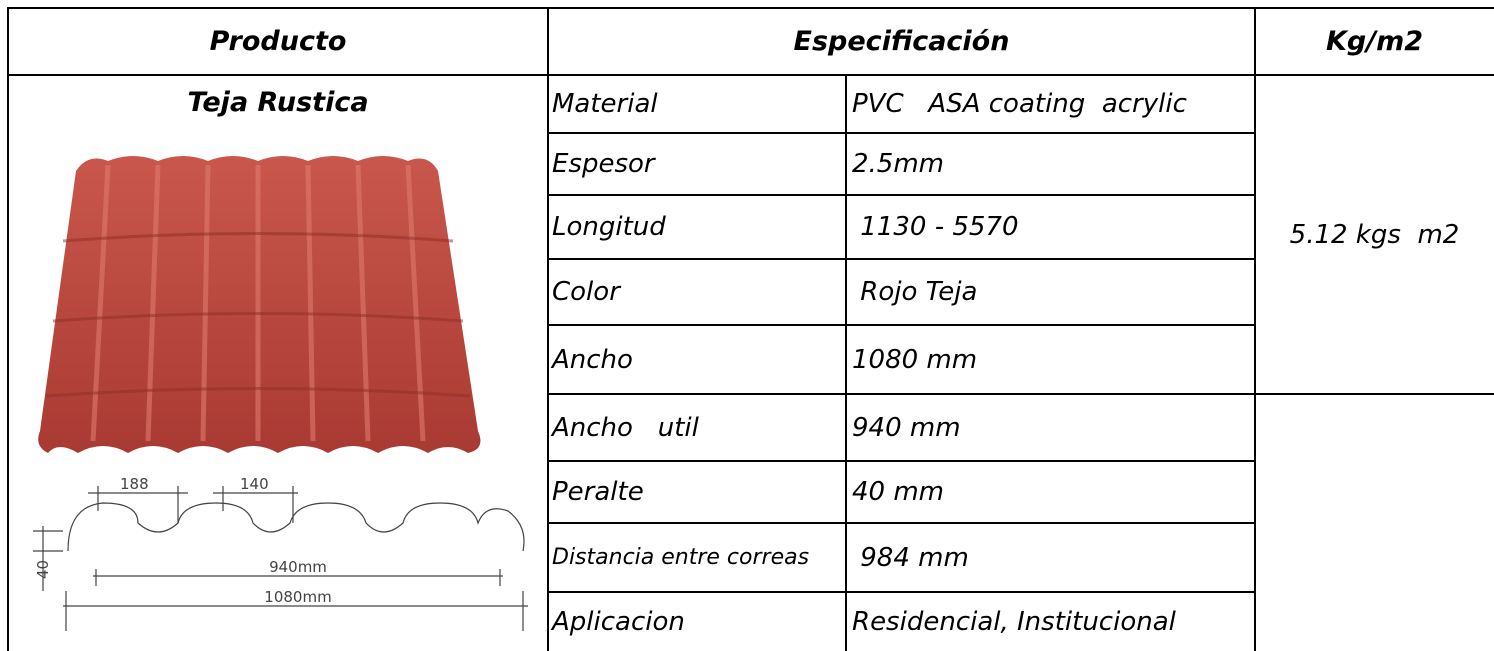 The height and width of the screenshot is (651, 1494). Describe the element at coordinates (43, 569) in the screenshot. I see `dim-height: 40` at that location.